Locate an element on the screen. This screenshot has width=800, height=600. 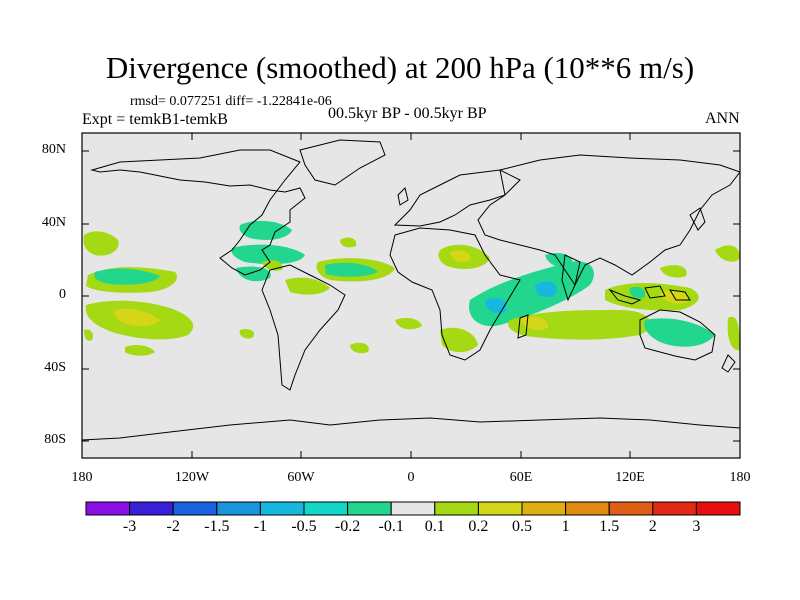
colorbar-label: -3 is located at coordinates (129, 526).